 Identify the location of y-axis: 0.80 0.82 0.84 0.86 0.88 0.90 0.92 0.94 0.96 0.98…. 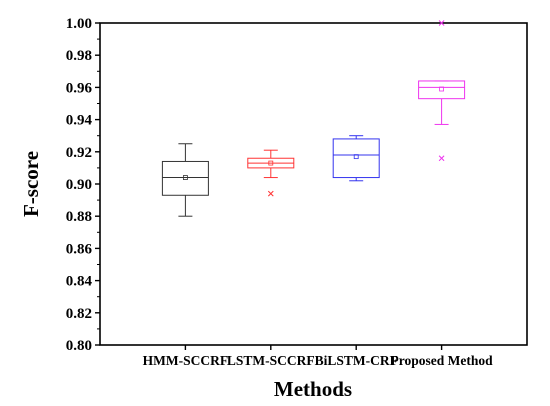
(83, 185).